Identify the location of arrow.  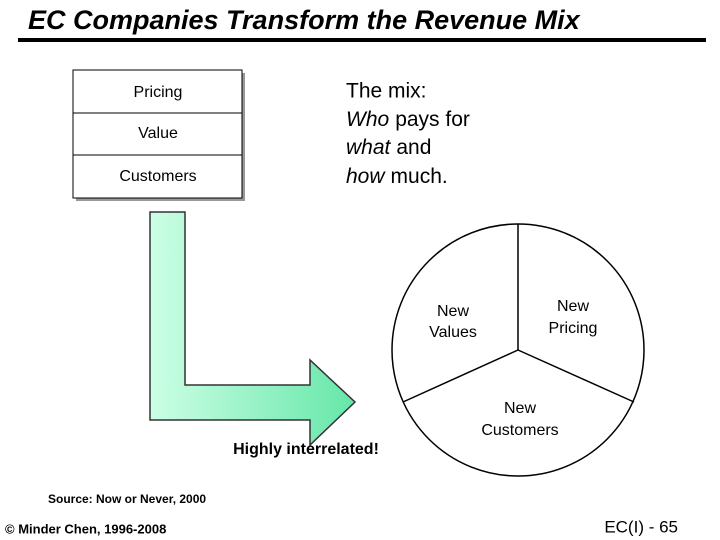
(253, 329).